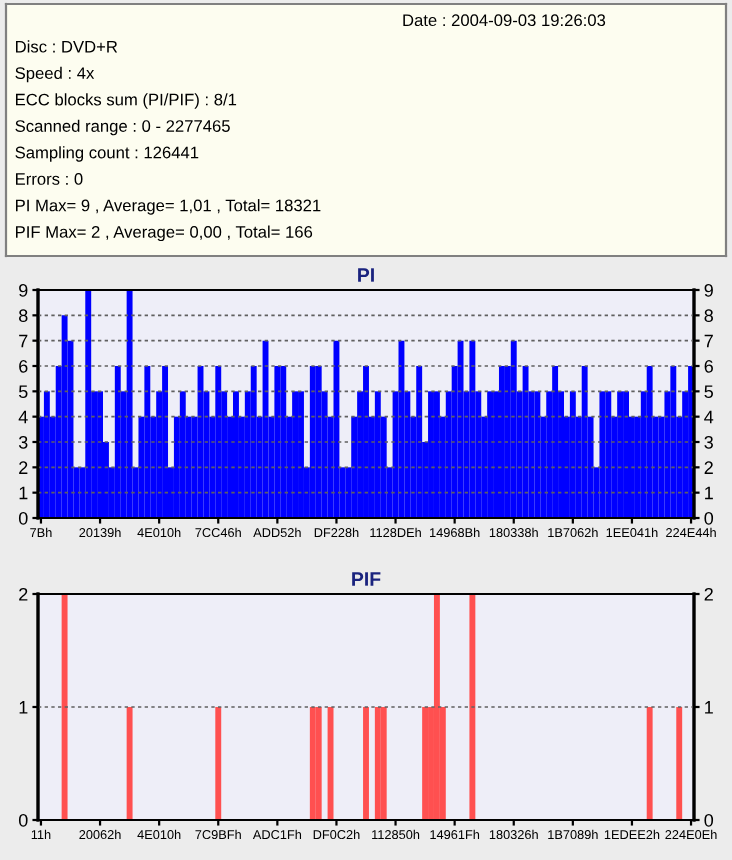 The width and height of the screenshot is (732, 860). Describe the element at coordinates (164, 233) in the screenshot. I see `text: PIF Max= 2 , Average= 0,00 , Total= 166` at that location.